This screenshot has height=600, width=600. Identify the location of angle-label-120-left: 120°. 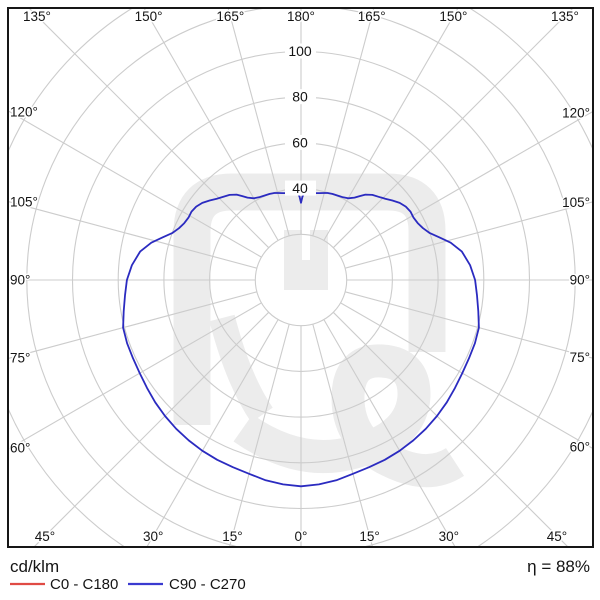
(24, 112).